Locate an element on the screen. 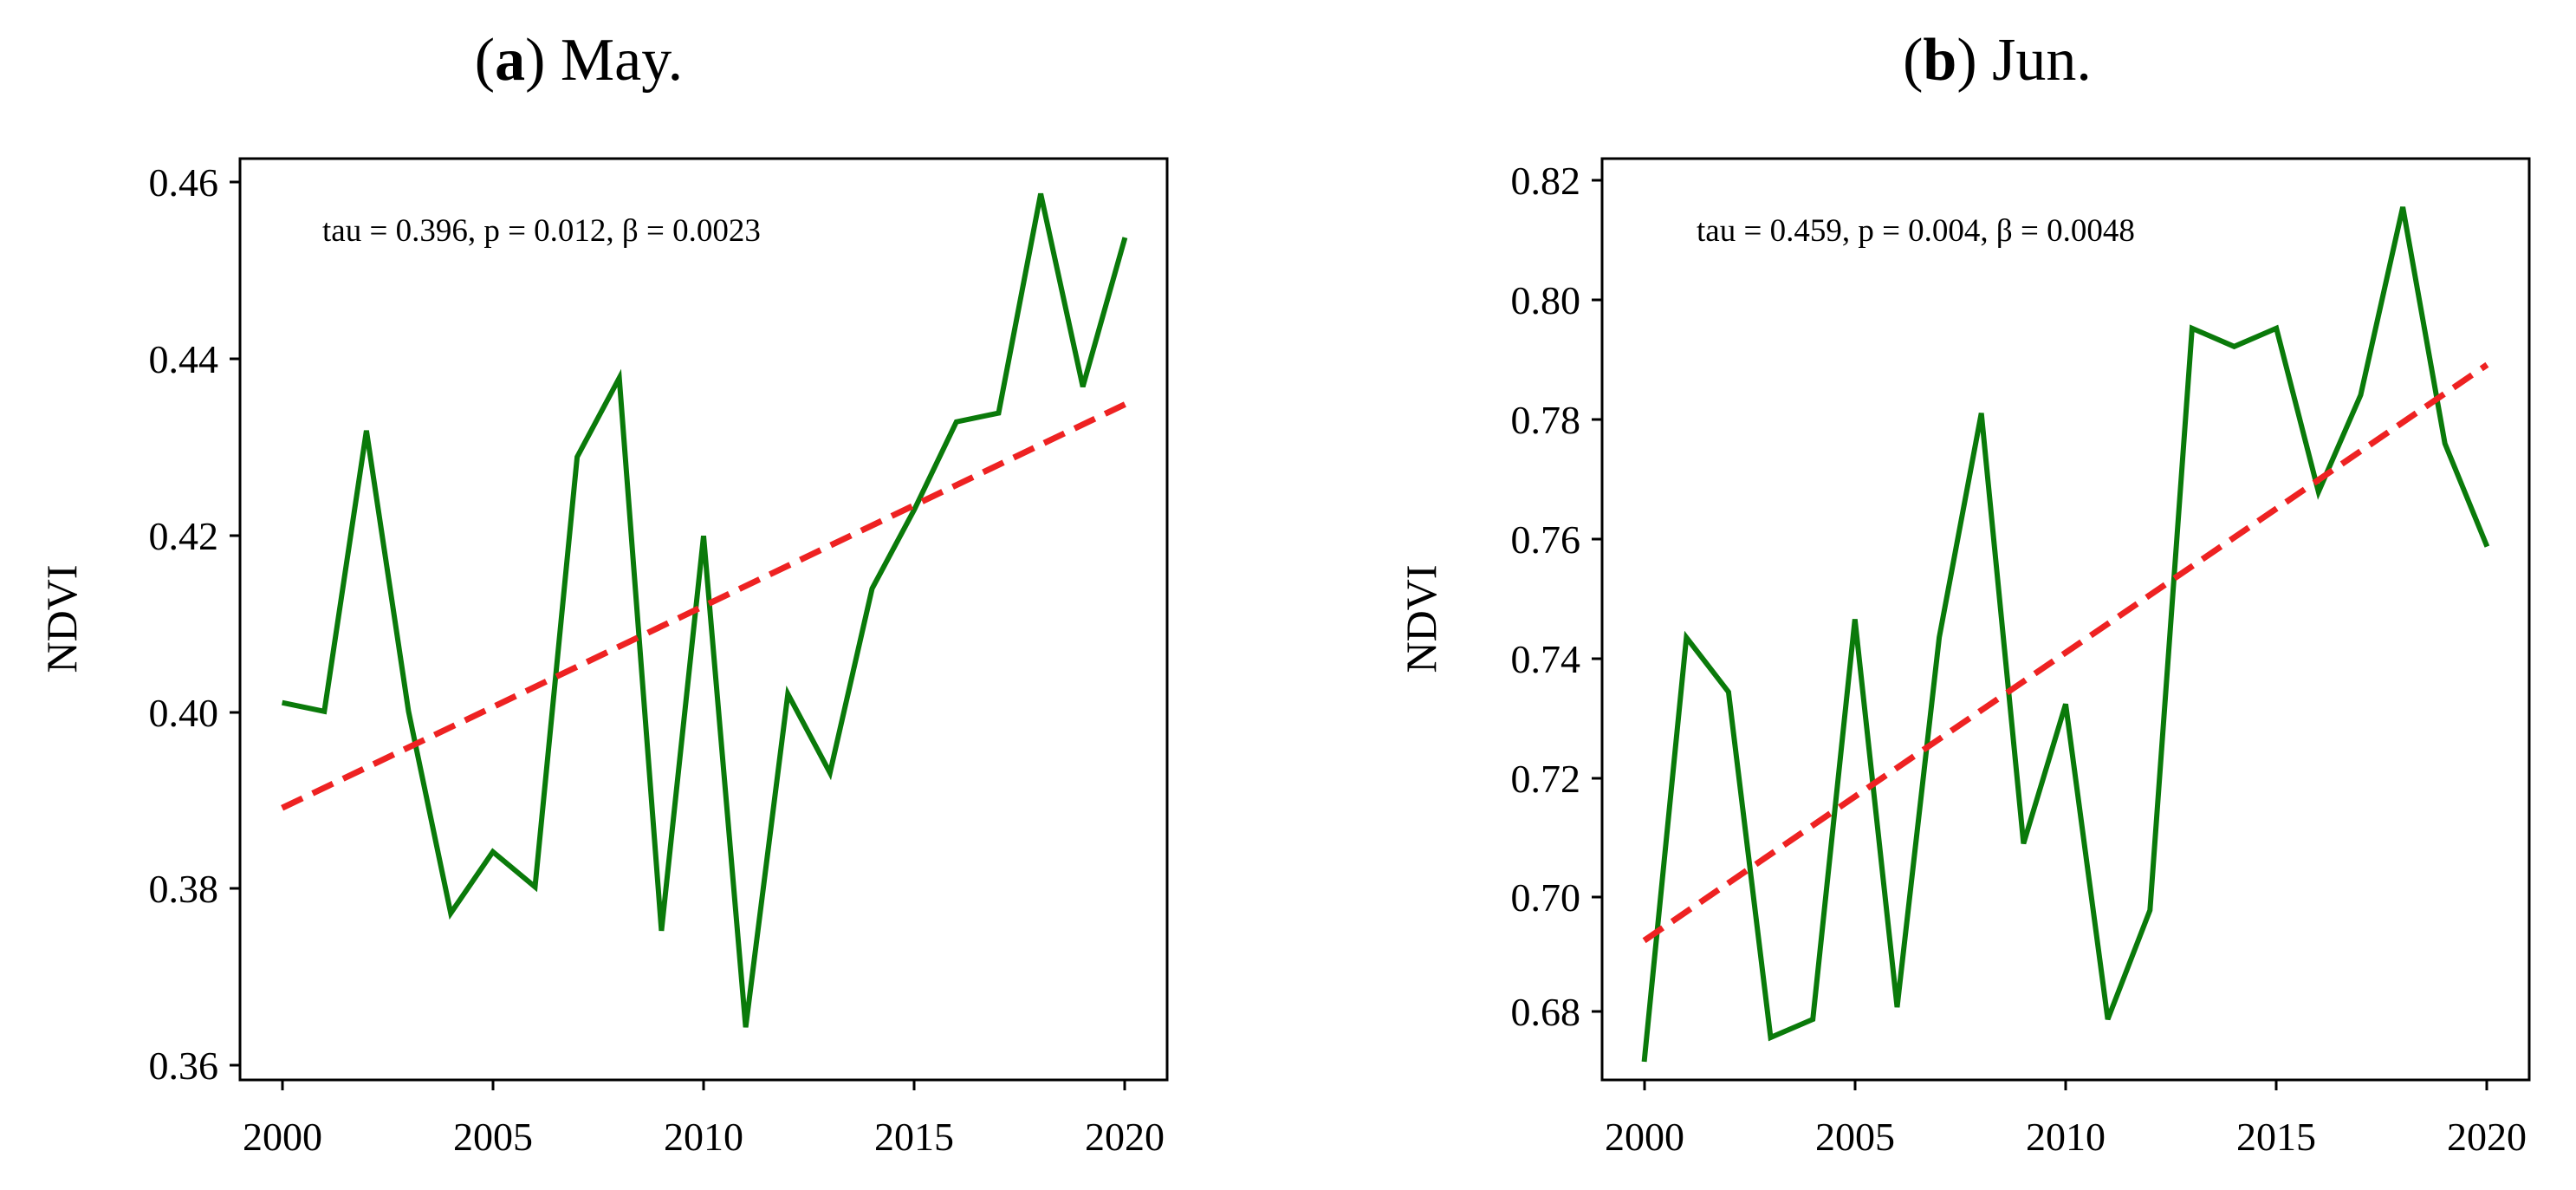 The width and height of the screenshot is (2576, 1190). panel-b-title: (b) Jun. is located at coordinates (1998, 60).